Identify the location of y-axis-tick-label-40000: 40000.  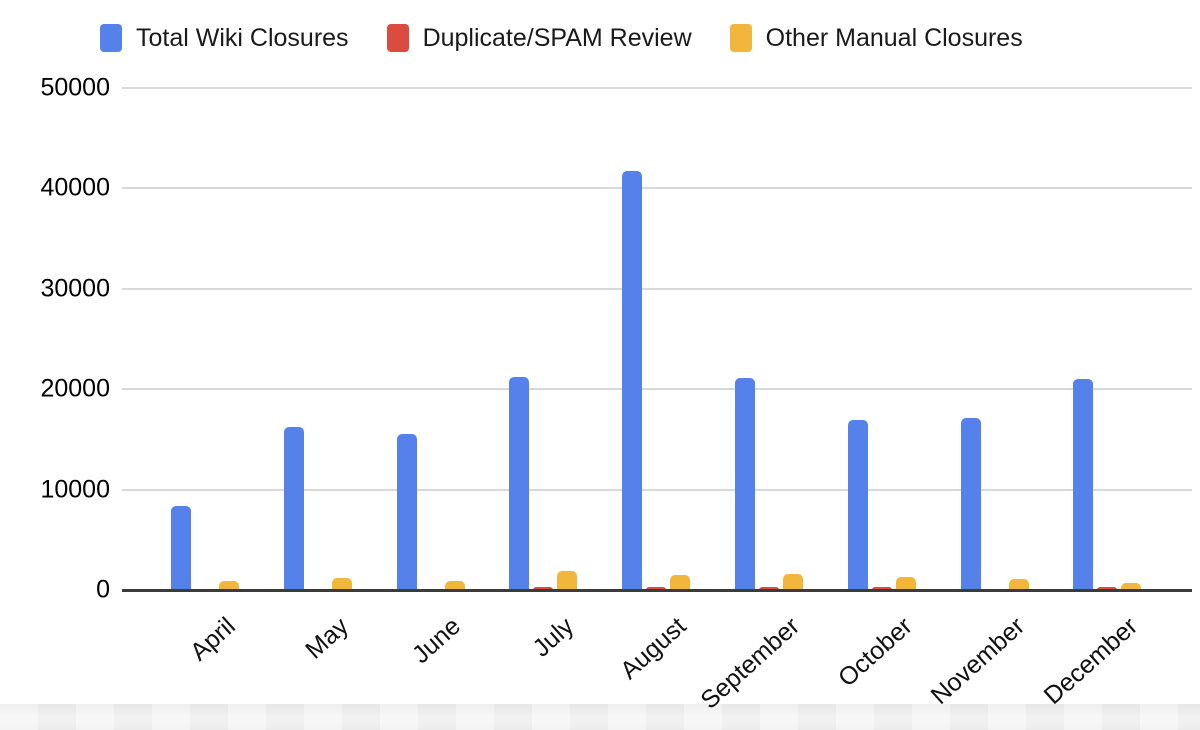
(75, 187).